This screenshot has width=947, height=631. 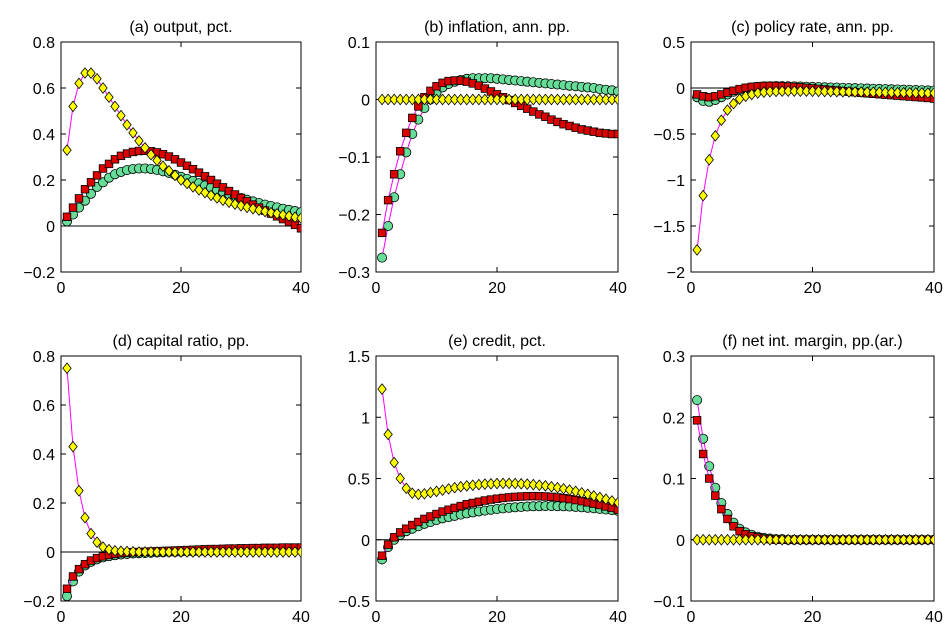 What do you see at coordinates (674, 480) in the screenshot?
I see `y-tick-label: 0.1` at bounding box center [674, 480].